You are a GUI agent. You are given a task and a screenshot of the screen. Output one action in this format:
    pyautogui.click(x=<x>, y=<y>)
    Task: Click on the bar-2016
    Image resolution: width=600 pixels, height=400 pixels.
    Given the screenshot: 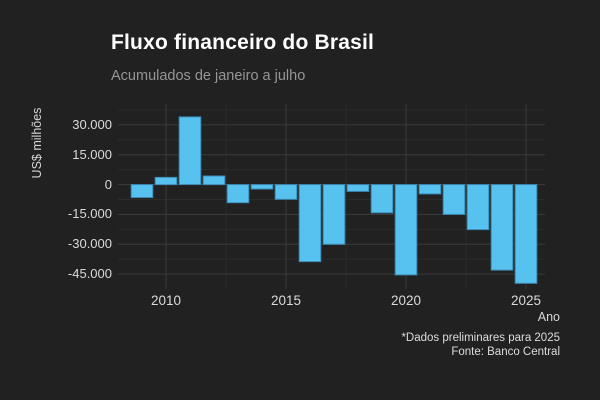 What is the action you would take?
    pyautogui.click(x=310, y=223)
    